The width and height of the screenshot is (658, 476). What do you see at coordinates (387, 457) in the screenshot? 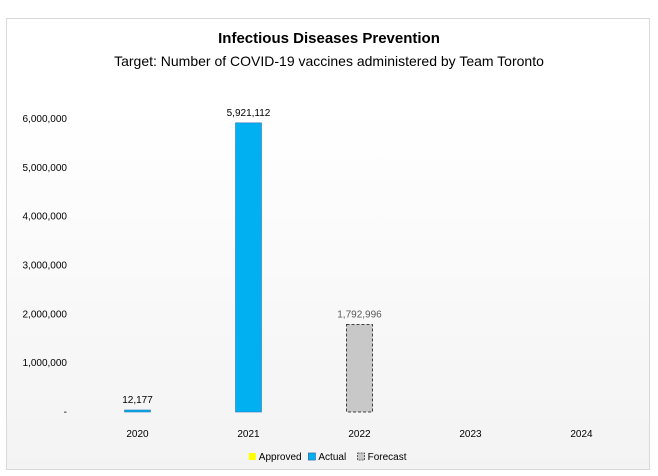
I see `legend-label: Forecast` at bounding box center [387, 457].